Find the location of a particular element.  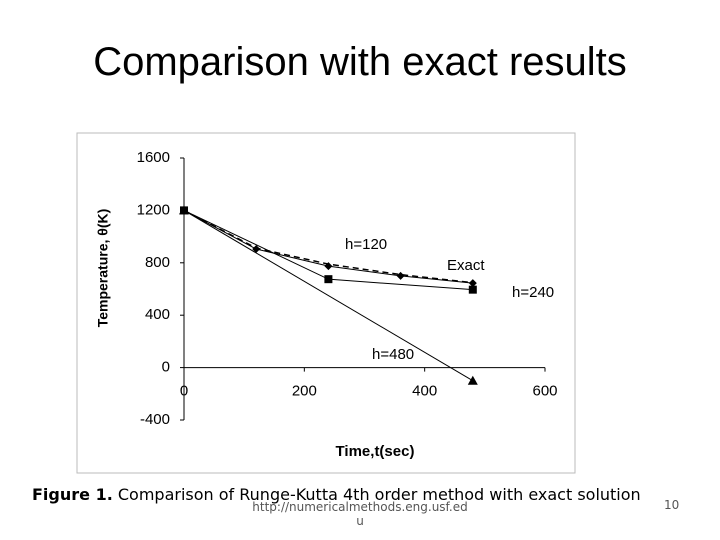

x-tick-label: 400 is located at coordinates (424, 391).